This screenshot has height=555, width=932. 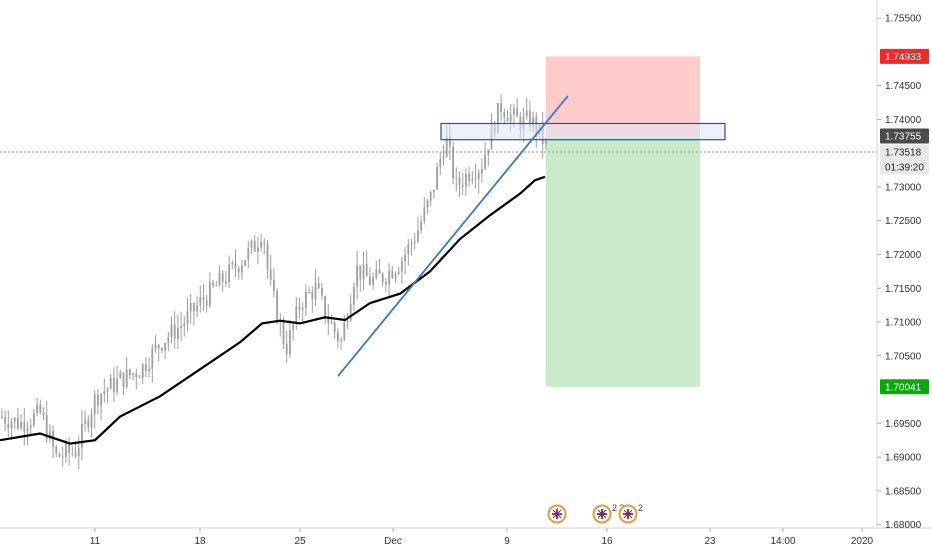 I want to click on take-profit-badge: 1.70041, so click(x=904, y=387).